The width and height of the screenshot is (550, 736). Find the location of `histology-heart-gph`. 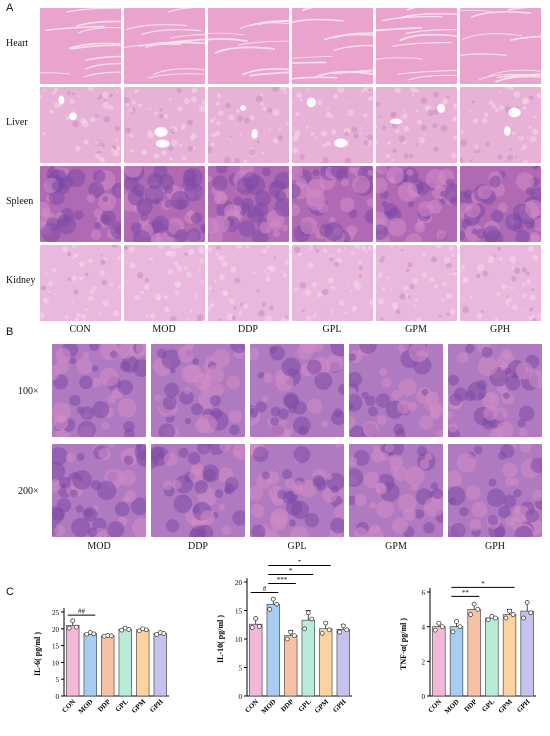

histology-heart-gph is located at coordinates (500, 46).